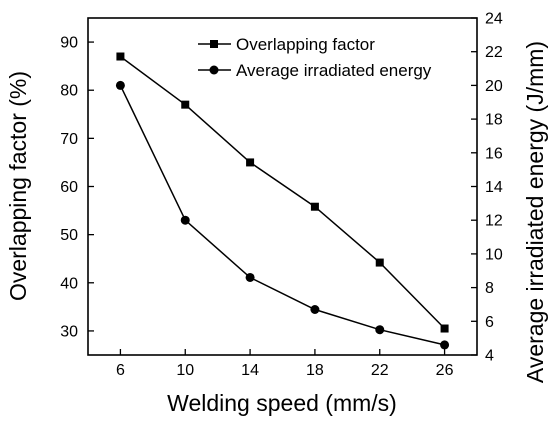  I want to click on left-y-tick-label: 60, so click(69, 187).